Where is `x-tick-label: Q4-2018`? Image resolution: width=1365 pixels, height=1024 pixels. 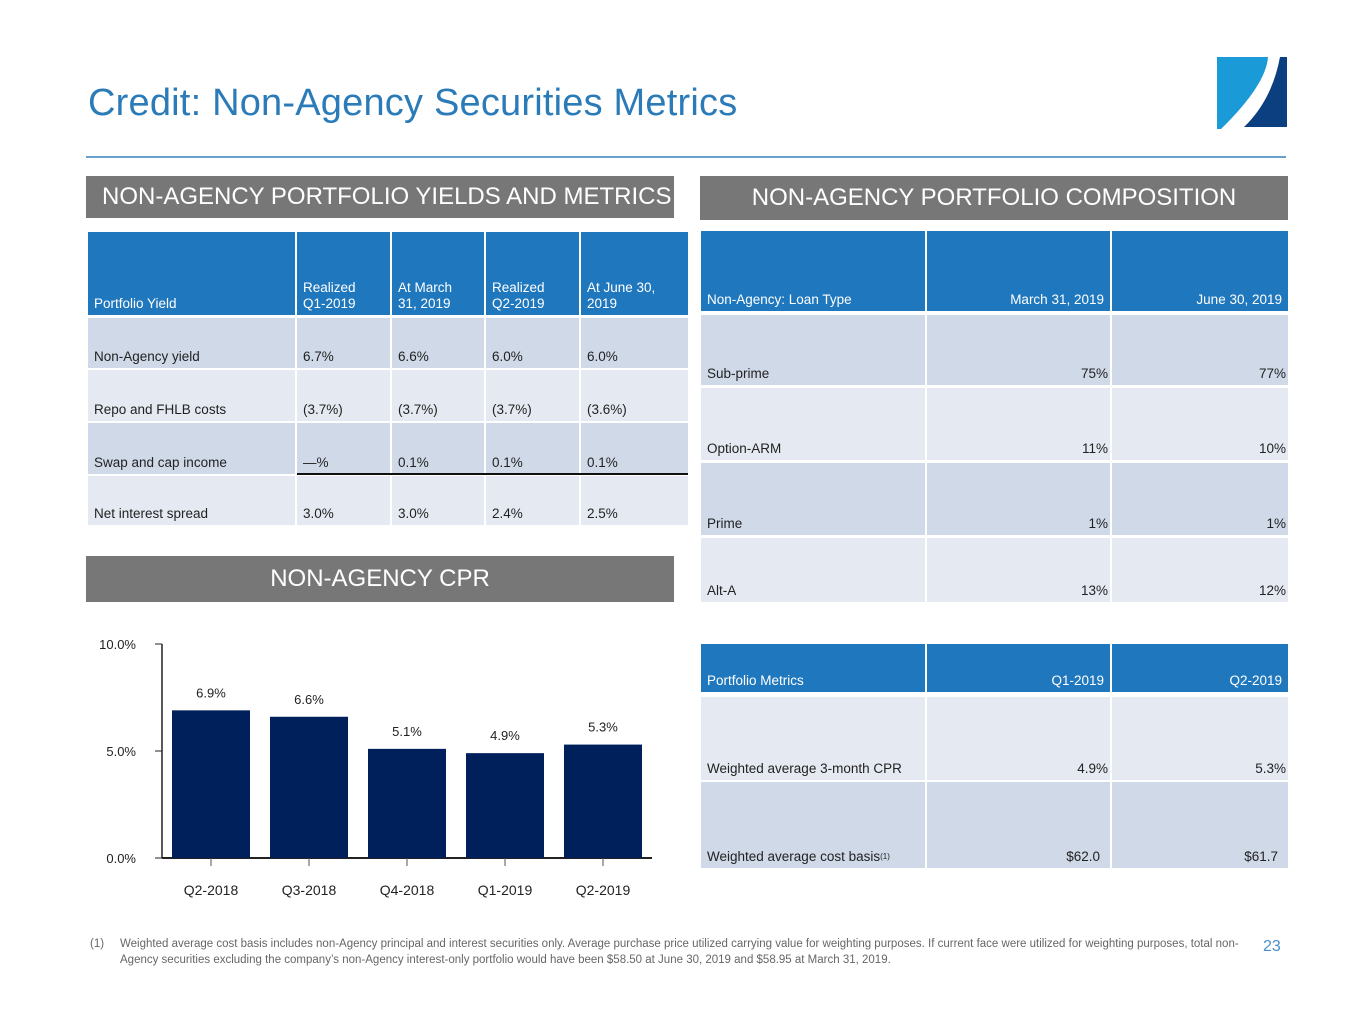 x-tick-label: Q4-2018 is located at coordinates (407, 890).